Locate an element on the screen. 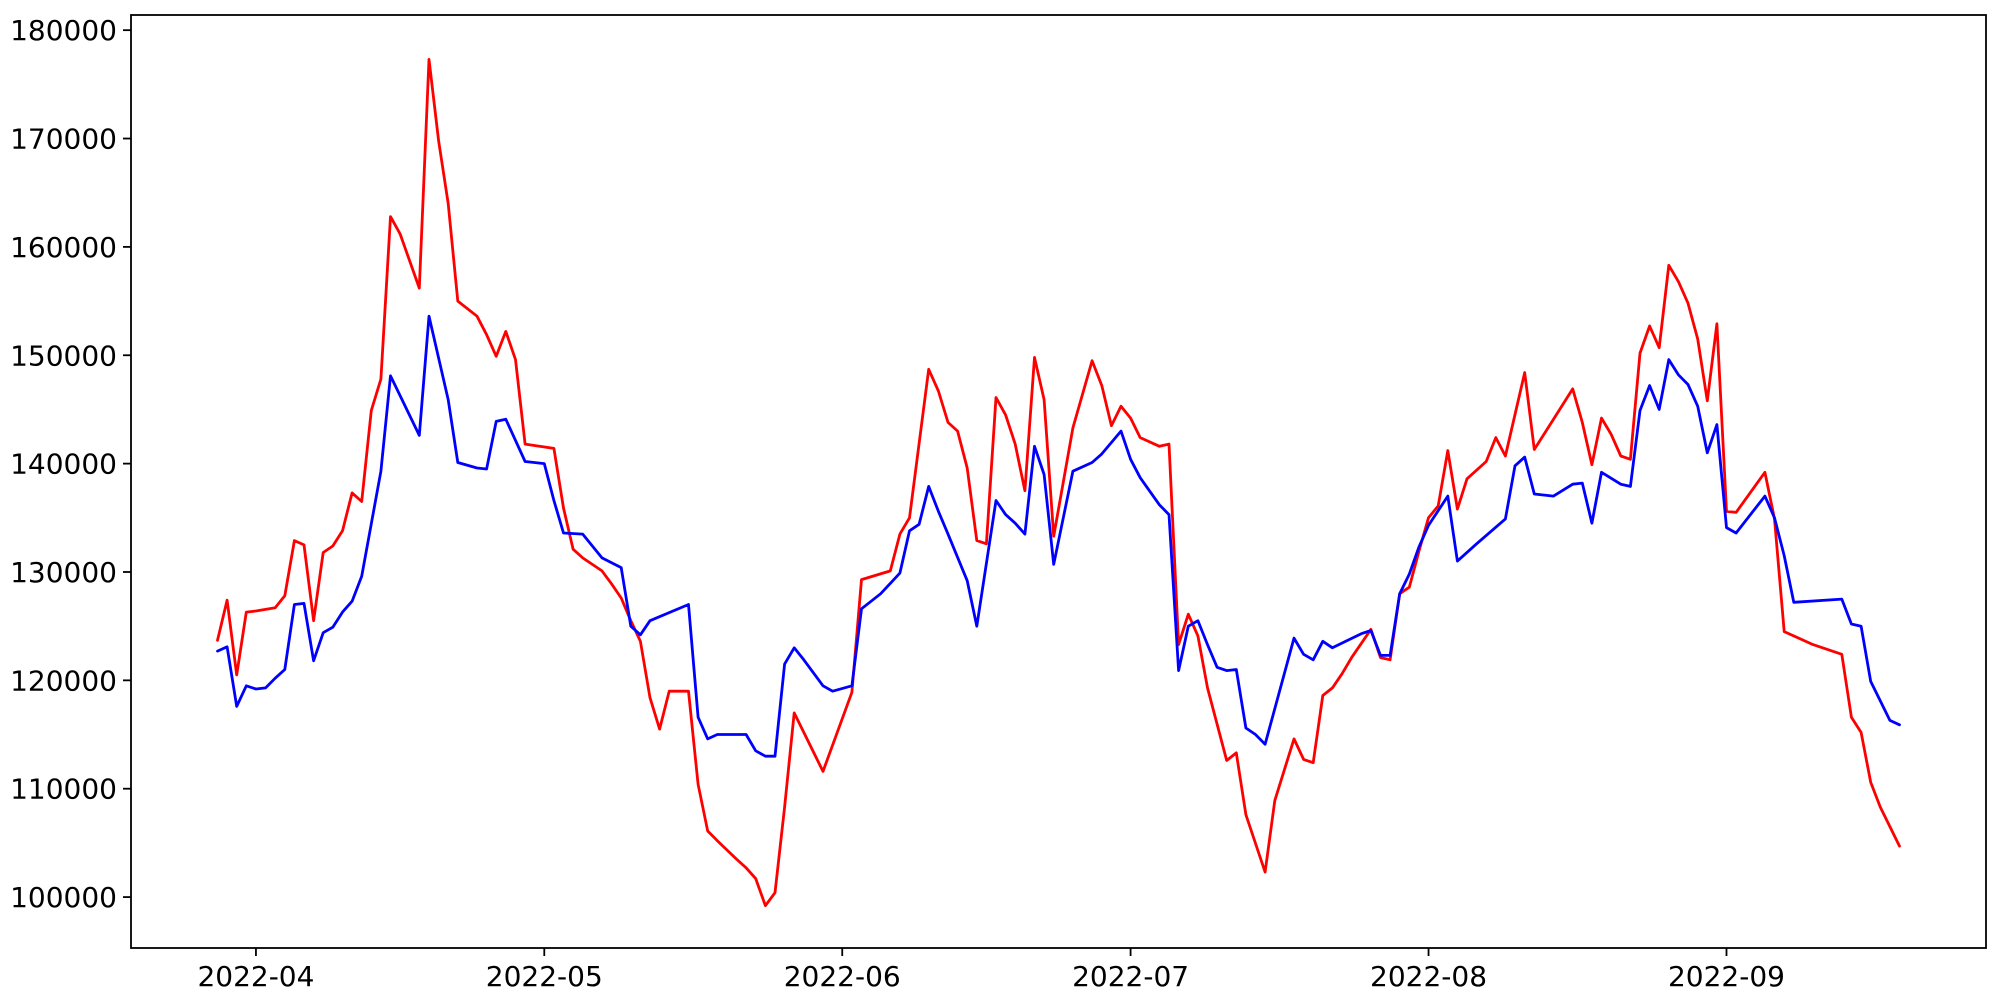  y-tick-label: 170000 is located at coordinates (63, 139).